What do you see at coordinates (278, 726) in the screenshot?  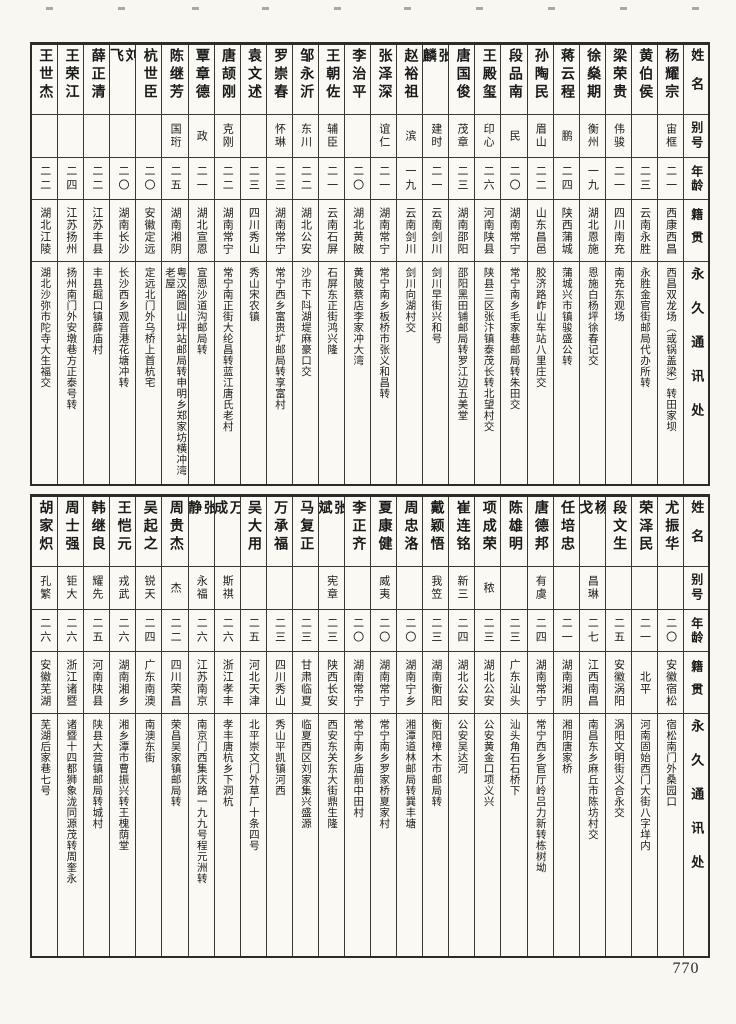 I see `person-column: 万承福 二三 四川秀山 秀山平凯镇河西` at bounding box center [278, 726].